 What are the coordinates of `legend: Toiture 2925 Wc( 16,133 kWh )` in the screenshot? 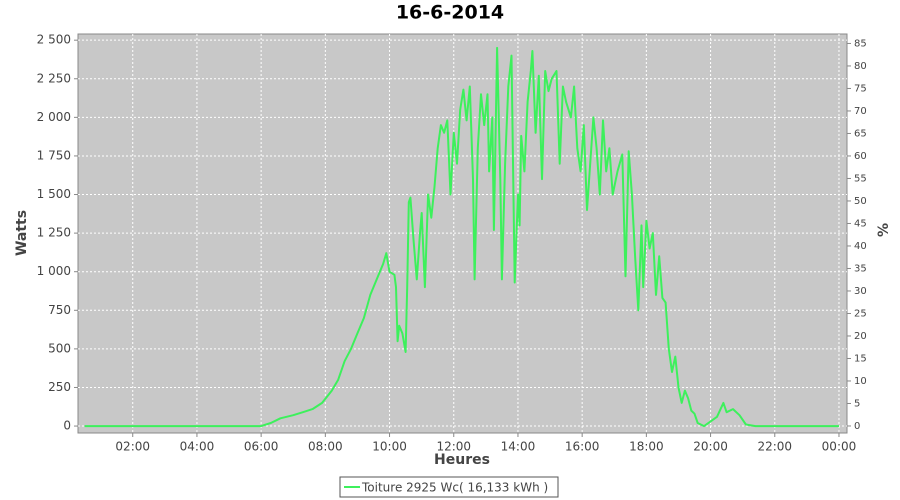 It's located at (449, 487).